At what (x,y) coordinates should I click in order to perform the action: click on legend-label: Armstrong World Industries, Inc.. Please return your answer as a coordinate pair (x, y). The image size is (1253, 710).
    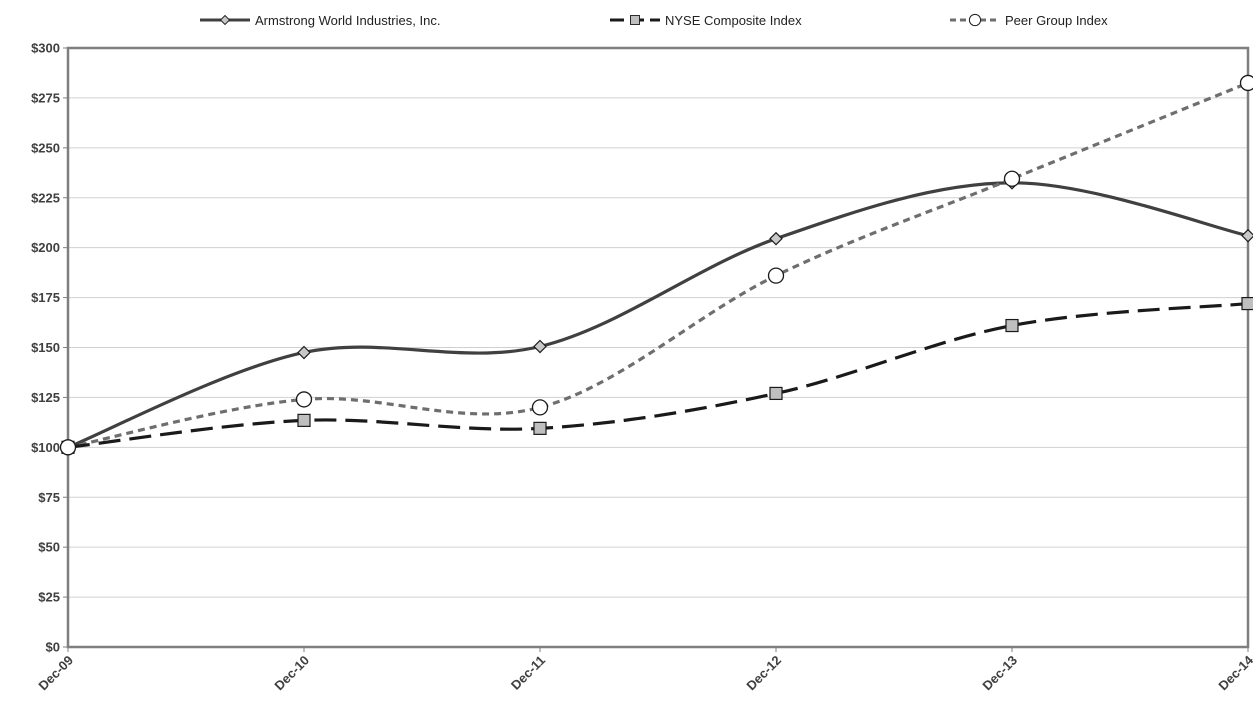
    Looking at the image, I should click on (347, 20).